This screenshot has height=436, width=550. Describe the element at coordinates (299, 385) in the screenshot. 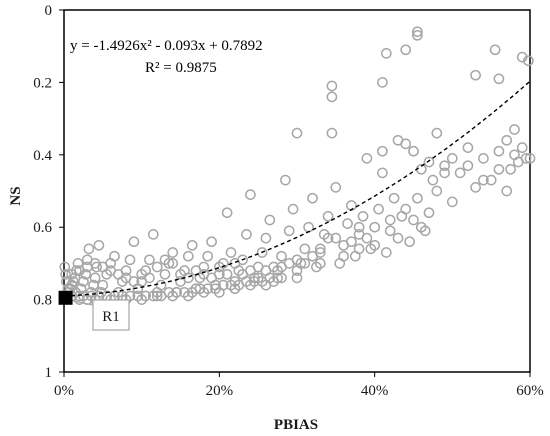

I see `x-axis-ticks: 0% 20% 40% 60%` at that location.